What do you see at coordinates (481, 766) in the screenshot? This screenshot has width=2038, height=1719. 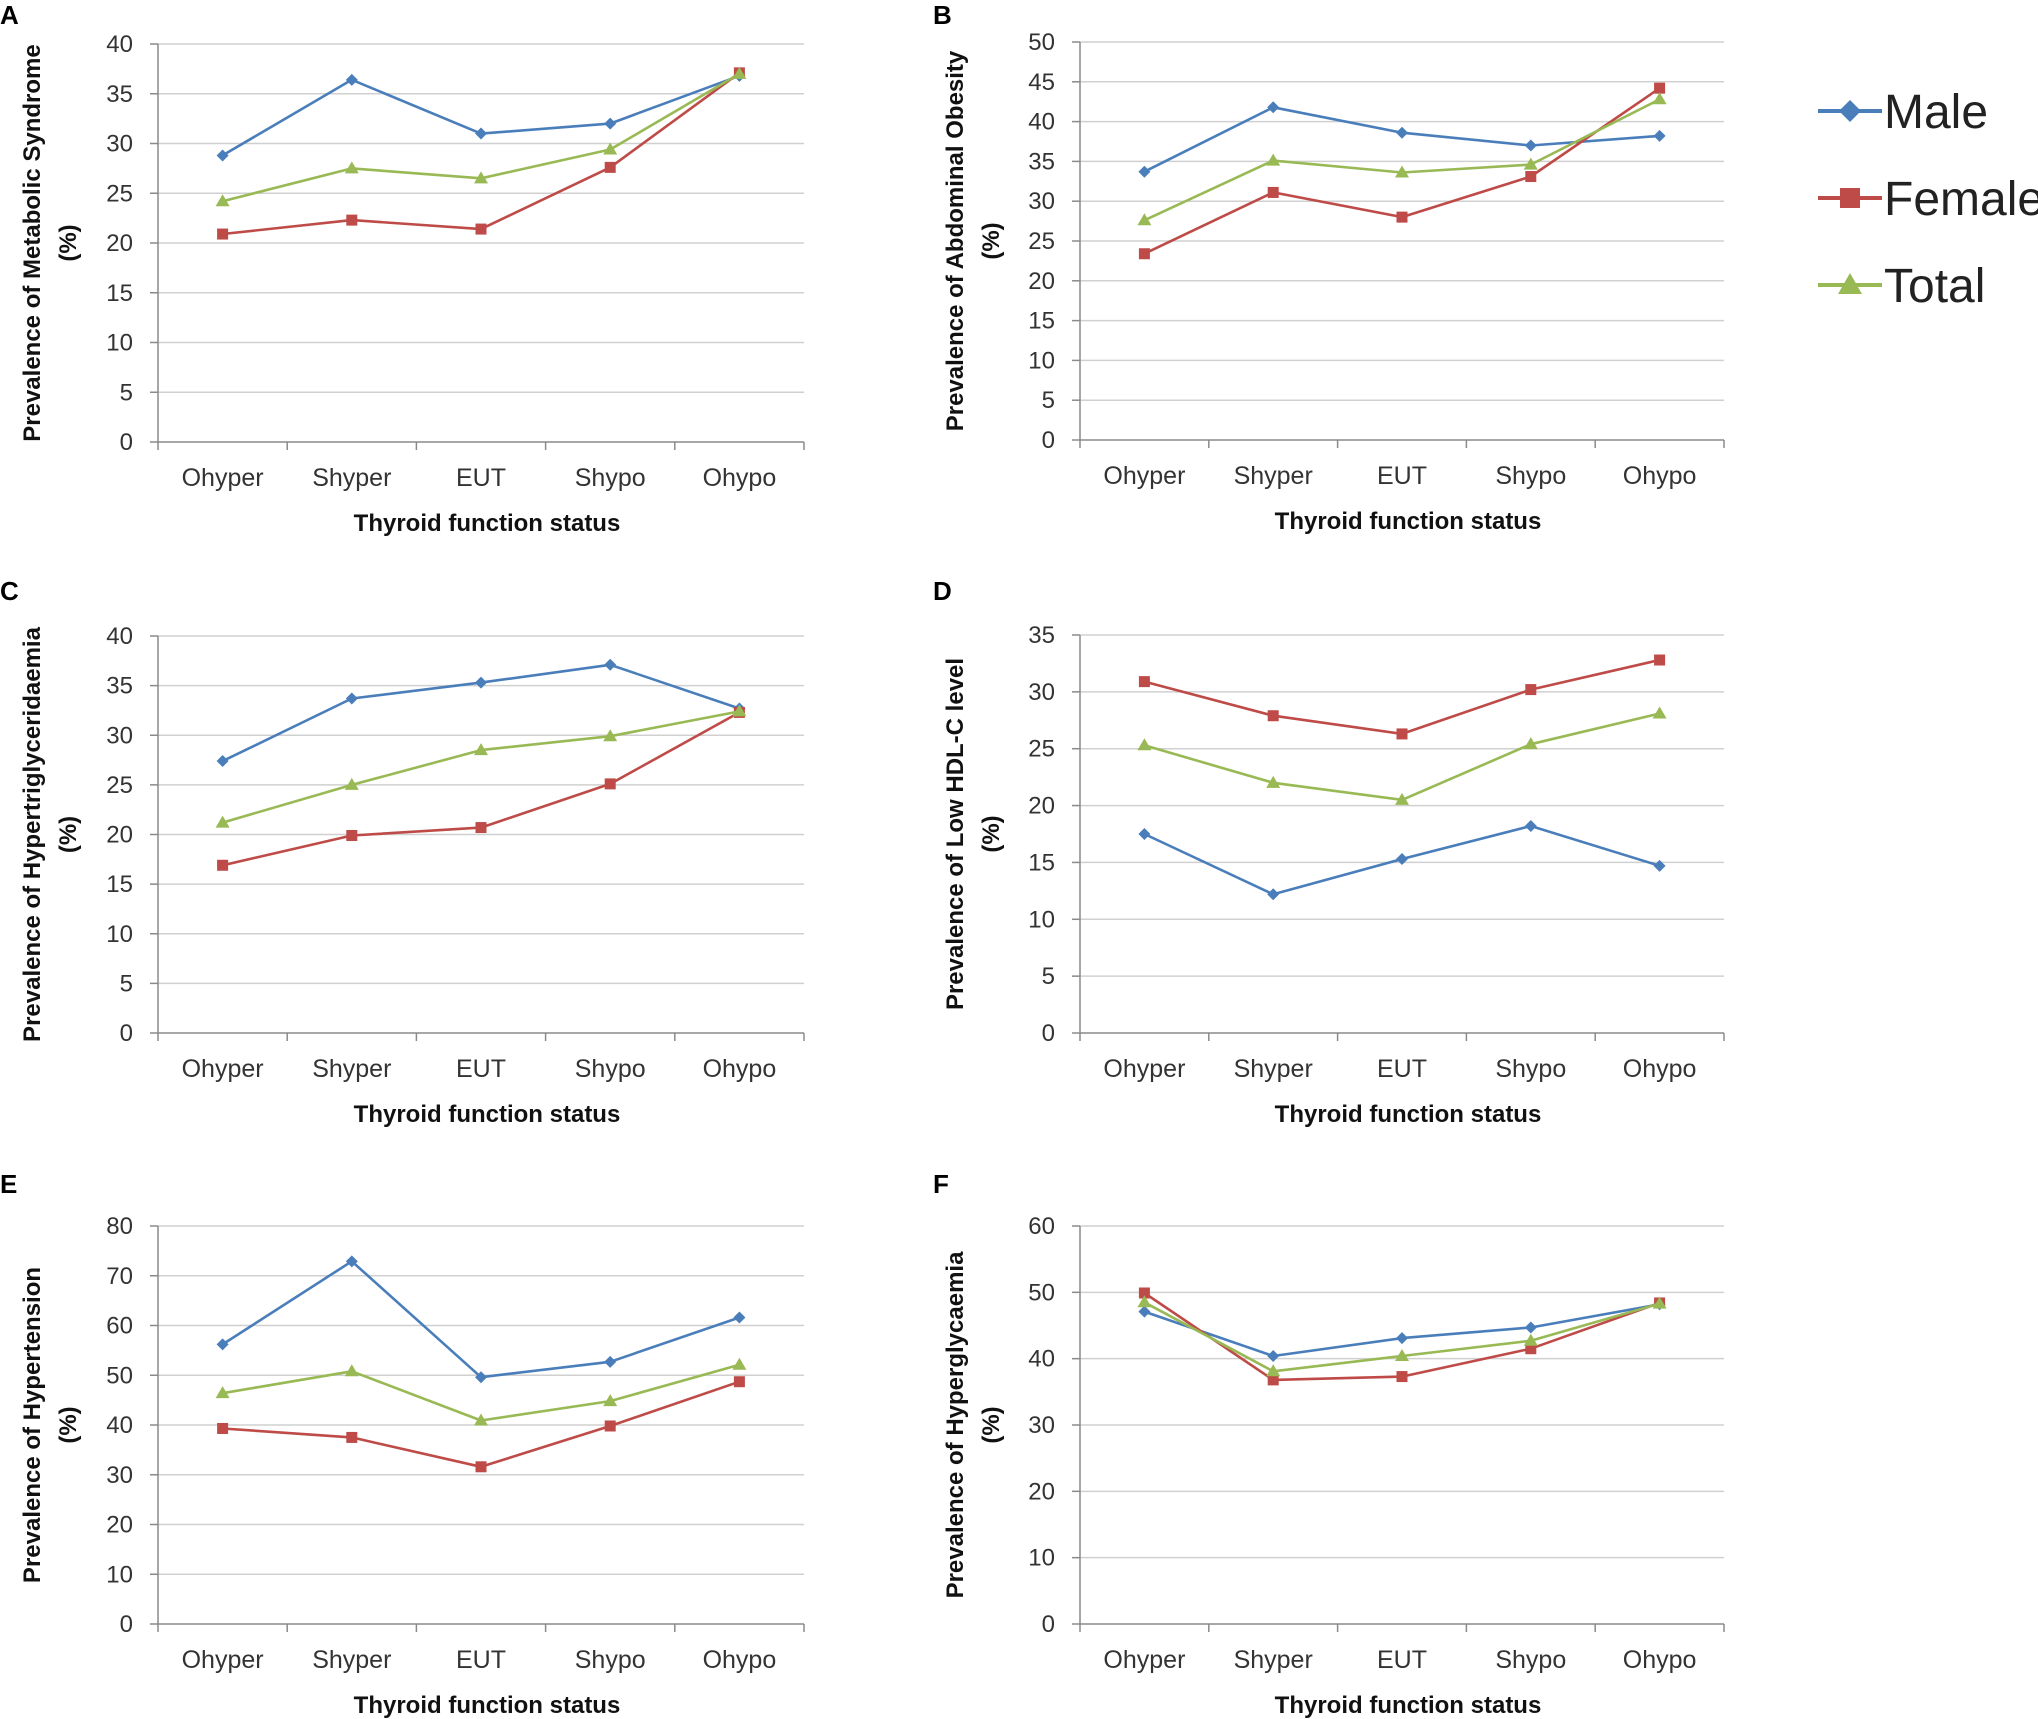 I see `series-total` at bounding box center [481, 766].